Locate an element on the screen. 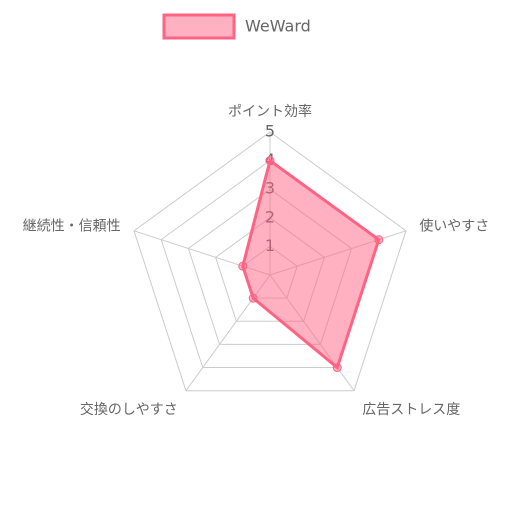  r-tick-label: 5 is located at coordinates (270, 131).